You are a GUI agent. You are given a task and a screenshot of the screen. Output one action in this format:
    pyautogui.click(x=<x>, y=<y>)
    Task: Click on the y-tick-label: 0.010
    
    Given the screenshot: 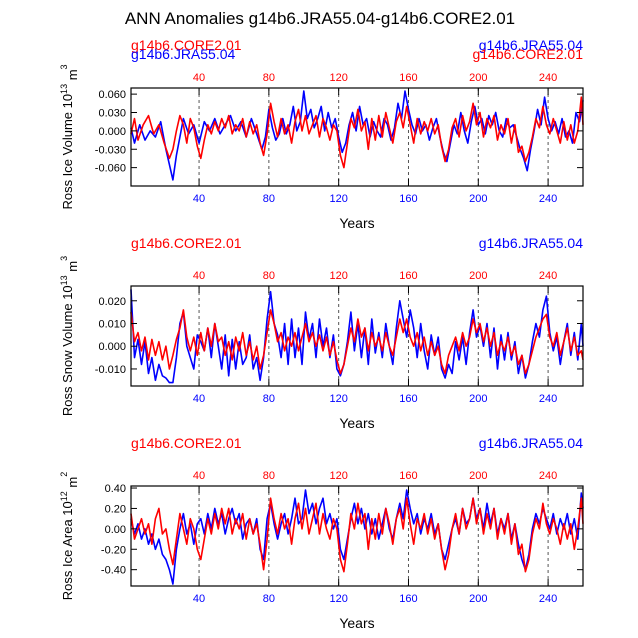 What is the action you would take?
    pyautogui.click(x=112, y=325)
    